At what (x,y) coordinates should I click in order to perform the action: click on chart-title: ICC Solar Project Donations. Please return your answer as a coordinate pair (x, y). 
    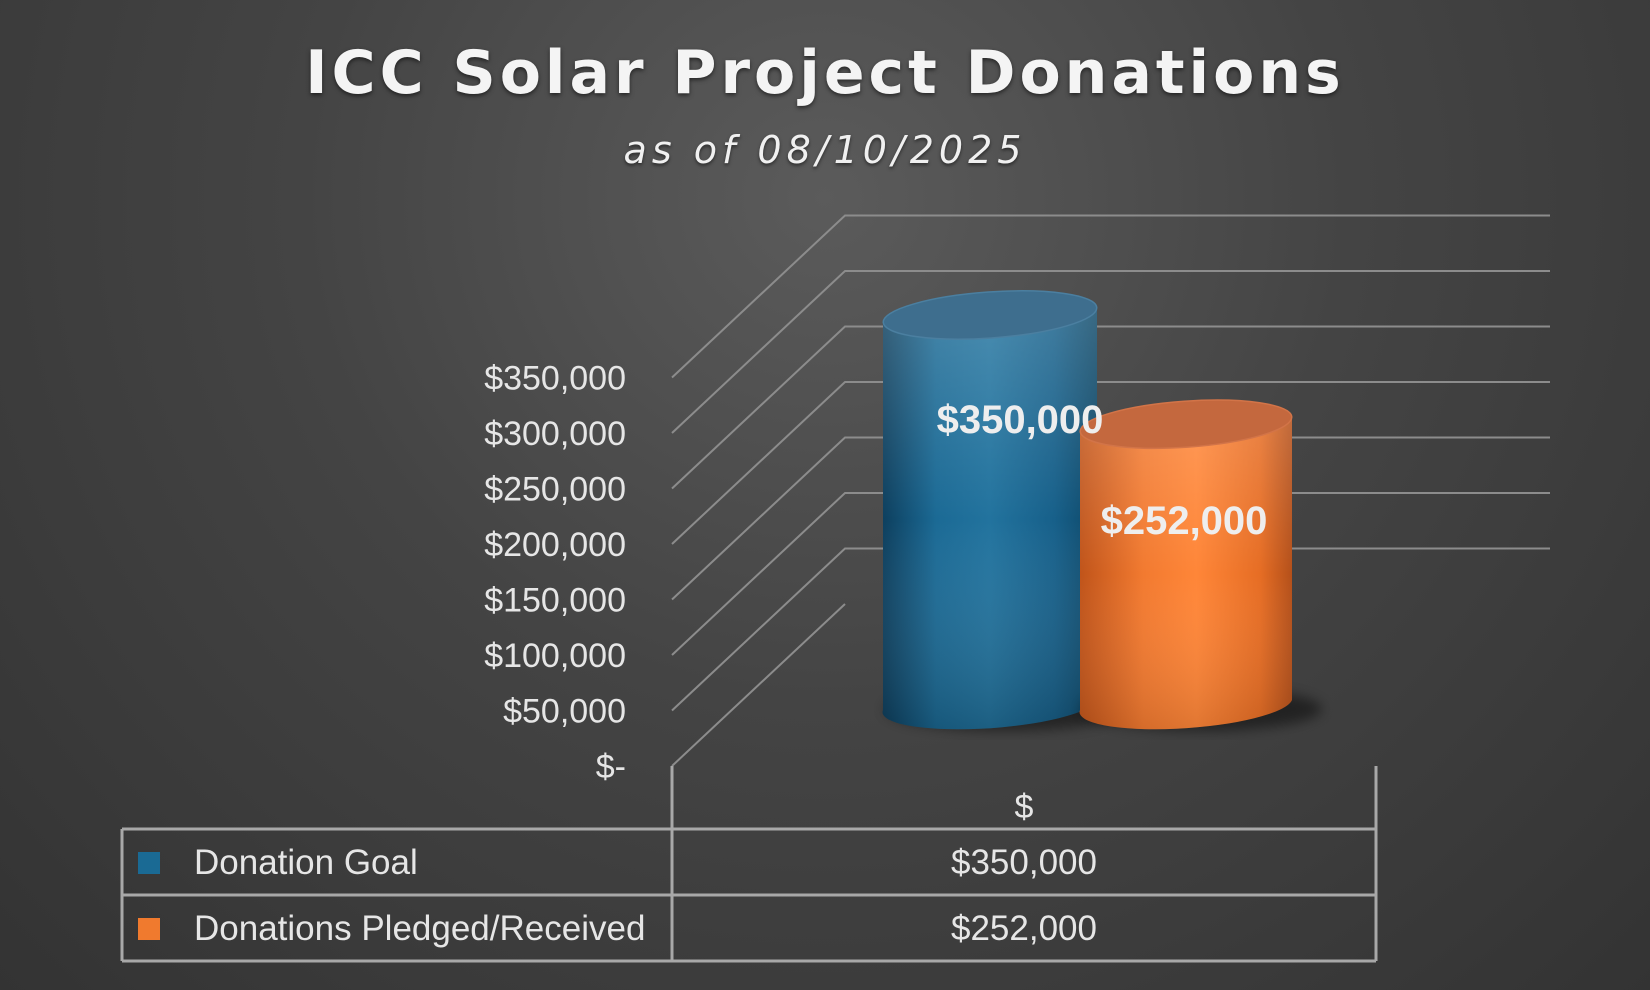
    Looking at the image, I should click on (825, 73).